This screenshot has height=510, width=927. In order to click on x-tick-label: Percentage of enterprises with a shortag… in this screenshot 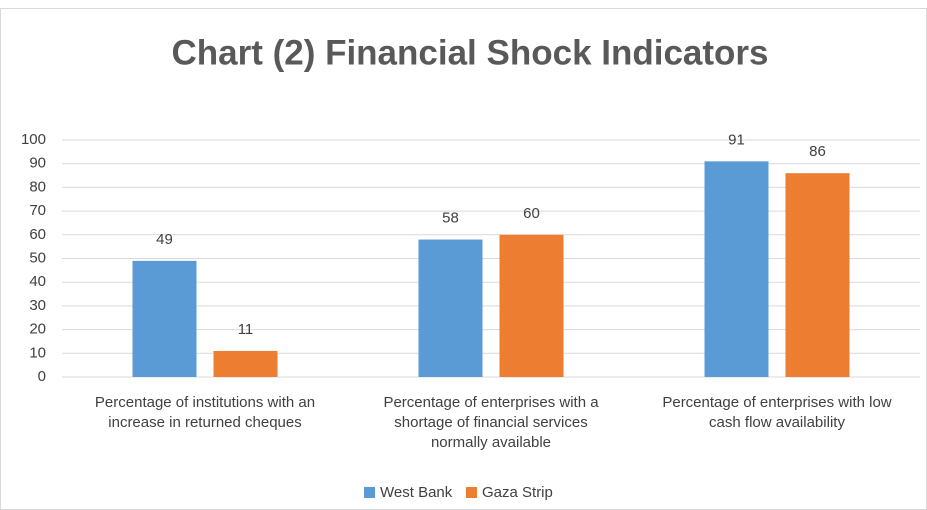, I will do `click(491, 422)`.